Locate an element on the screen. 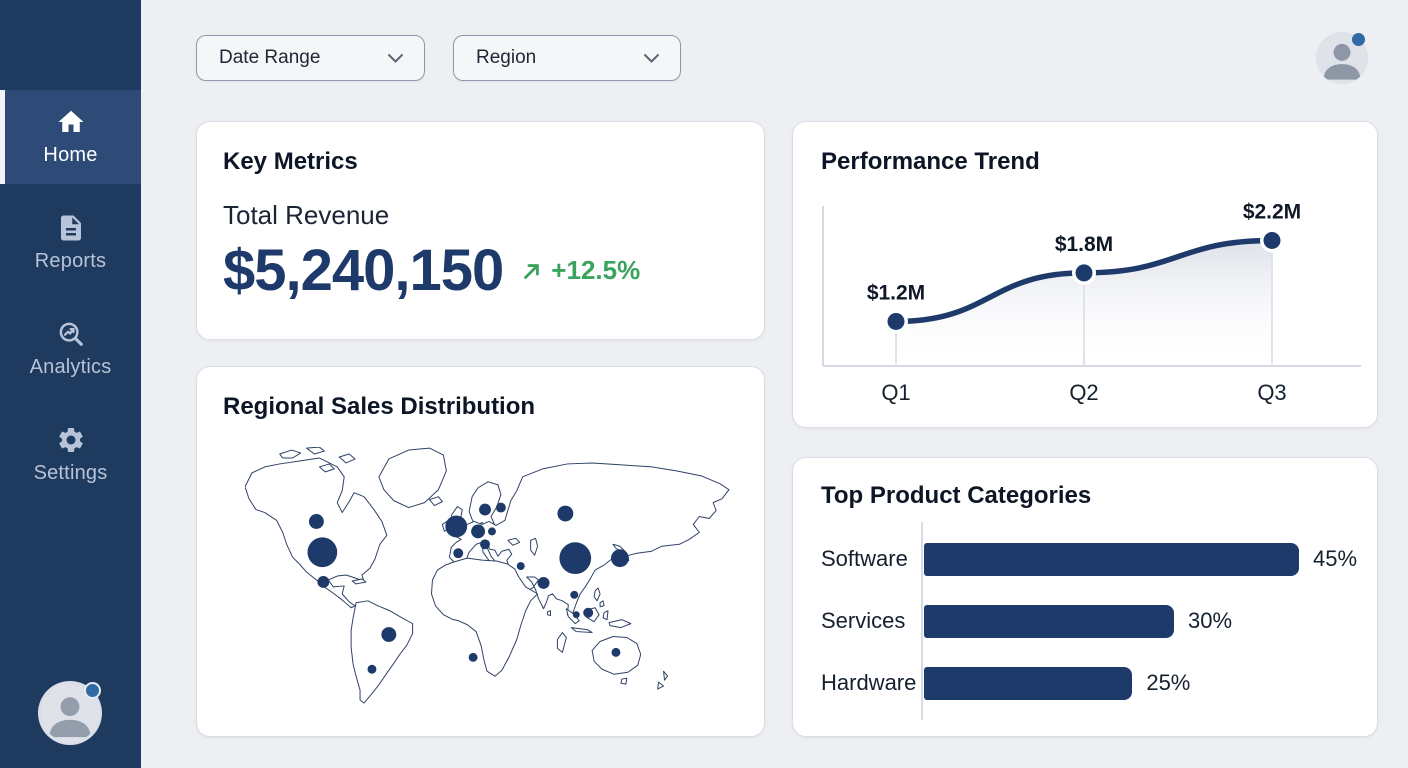 Image resolution: width=1408 pixels, height=768 pixels. bar-value-label: 25% is located at coordinates (1168, 682).